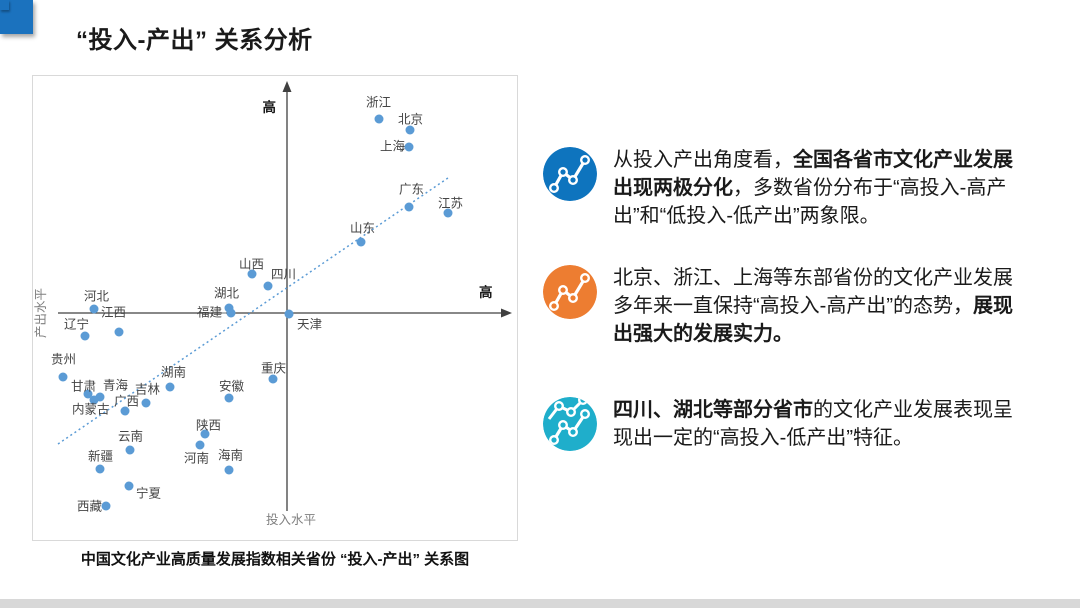 The width and height of the screenshot is (1080, 608). What do you see at coordinates (90, 507) in the screenshot?
I see `data-point-label: 西藏` at bounding box center [90, 507].